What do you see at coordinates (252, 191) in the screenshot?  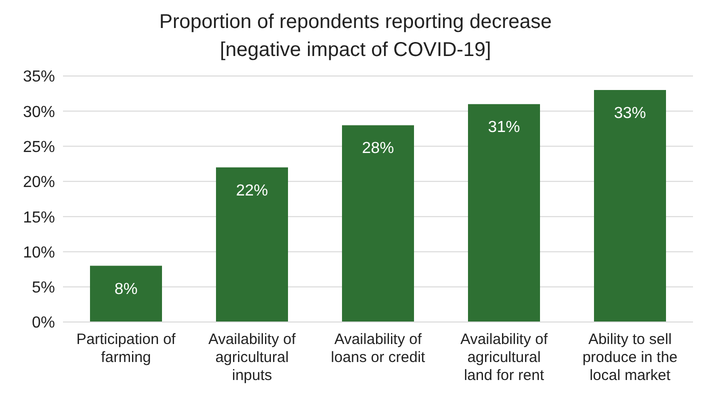 I see `data-label: 22%` at bounding box center [252, 191].